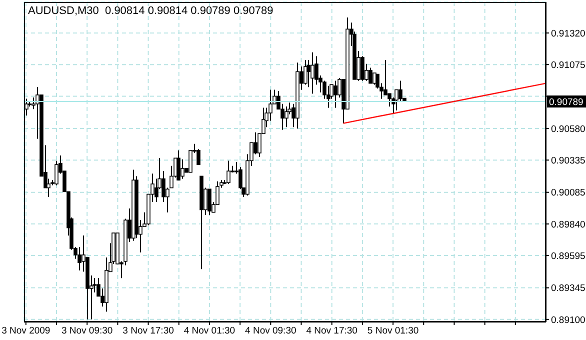 This screenshot has width=586, height=340. Describe the element at coordinates (568, 65) in the screenshot. I see `y-tick-label: 0.91075` at that location.